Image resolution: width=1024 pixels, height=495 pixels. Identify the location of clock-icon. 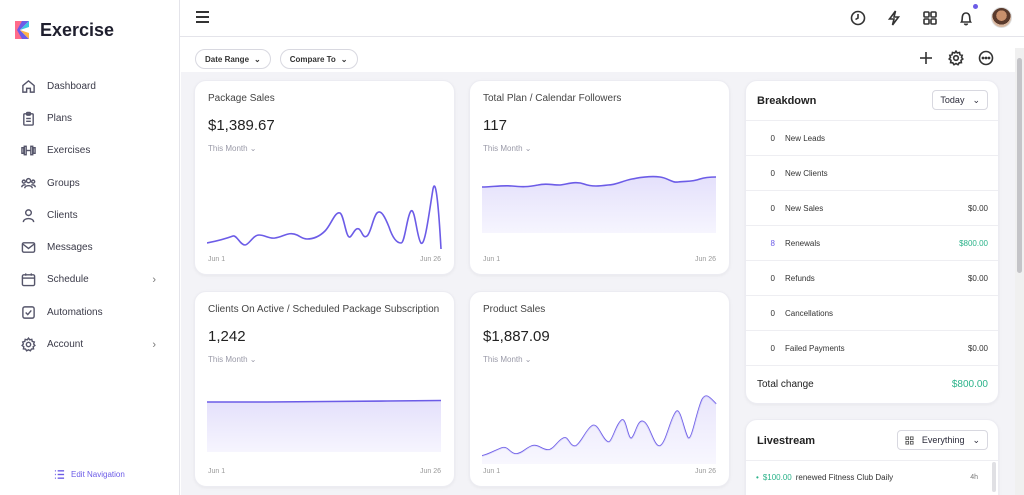
(857, 17).